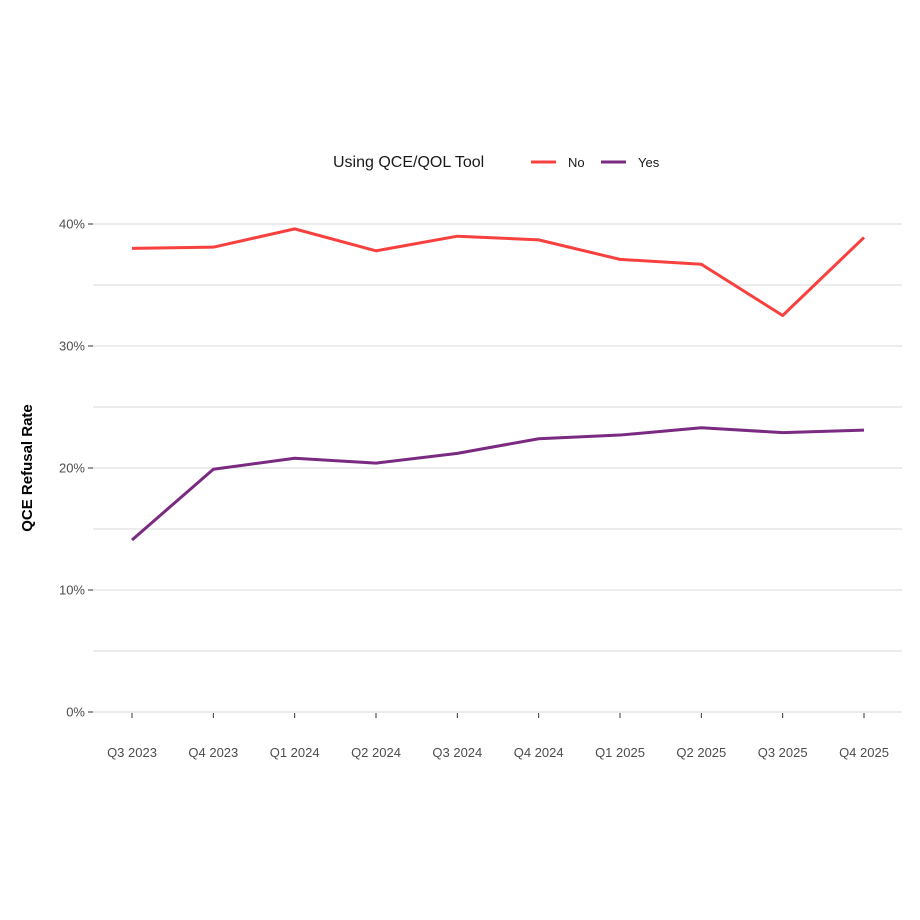  What do you see at coordinates (75, 712) in the screenshot?
I see `y-tick-label: 0%` at bounding box center [75, 712].